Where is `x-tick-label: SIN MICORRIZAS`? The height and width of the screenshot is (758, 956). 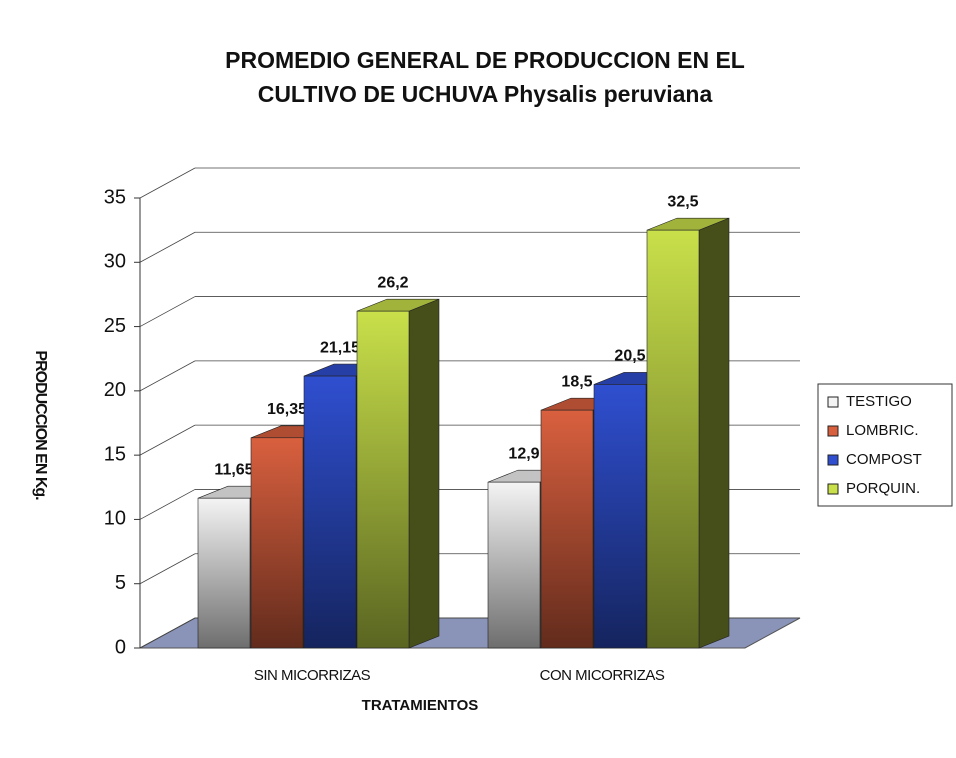
x-tick-label: SIN MICORRIZAS is located at coordinates (312, 675).